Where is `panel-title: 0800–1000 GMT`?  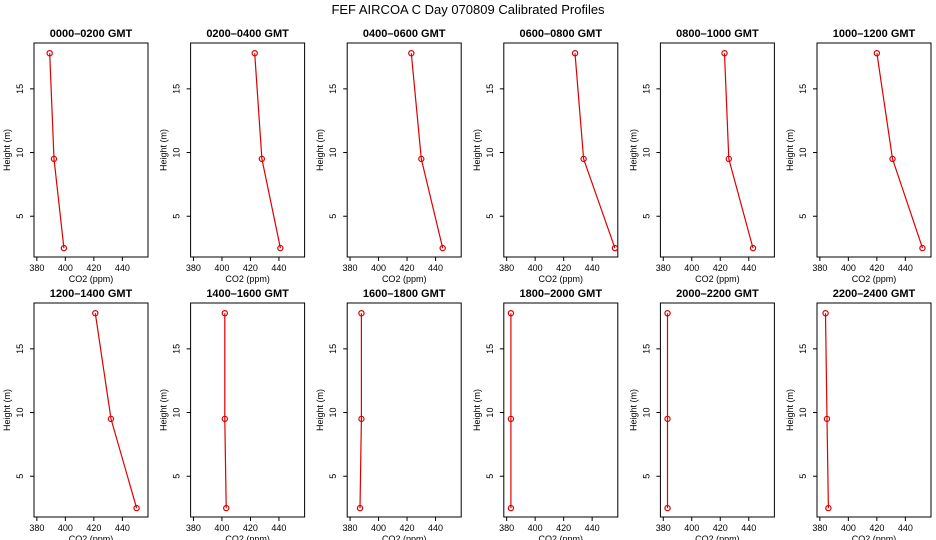 panel-title: 0800–1000 GMT is located at coordinates (717, 34).